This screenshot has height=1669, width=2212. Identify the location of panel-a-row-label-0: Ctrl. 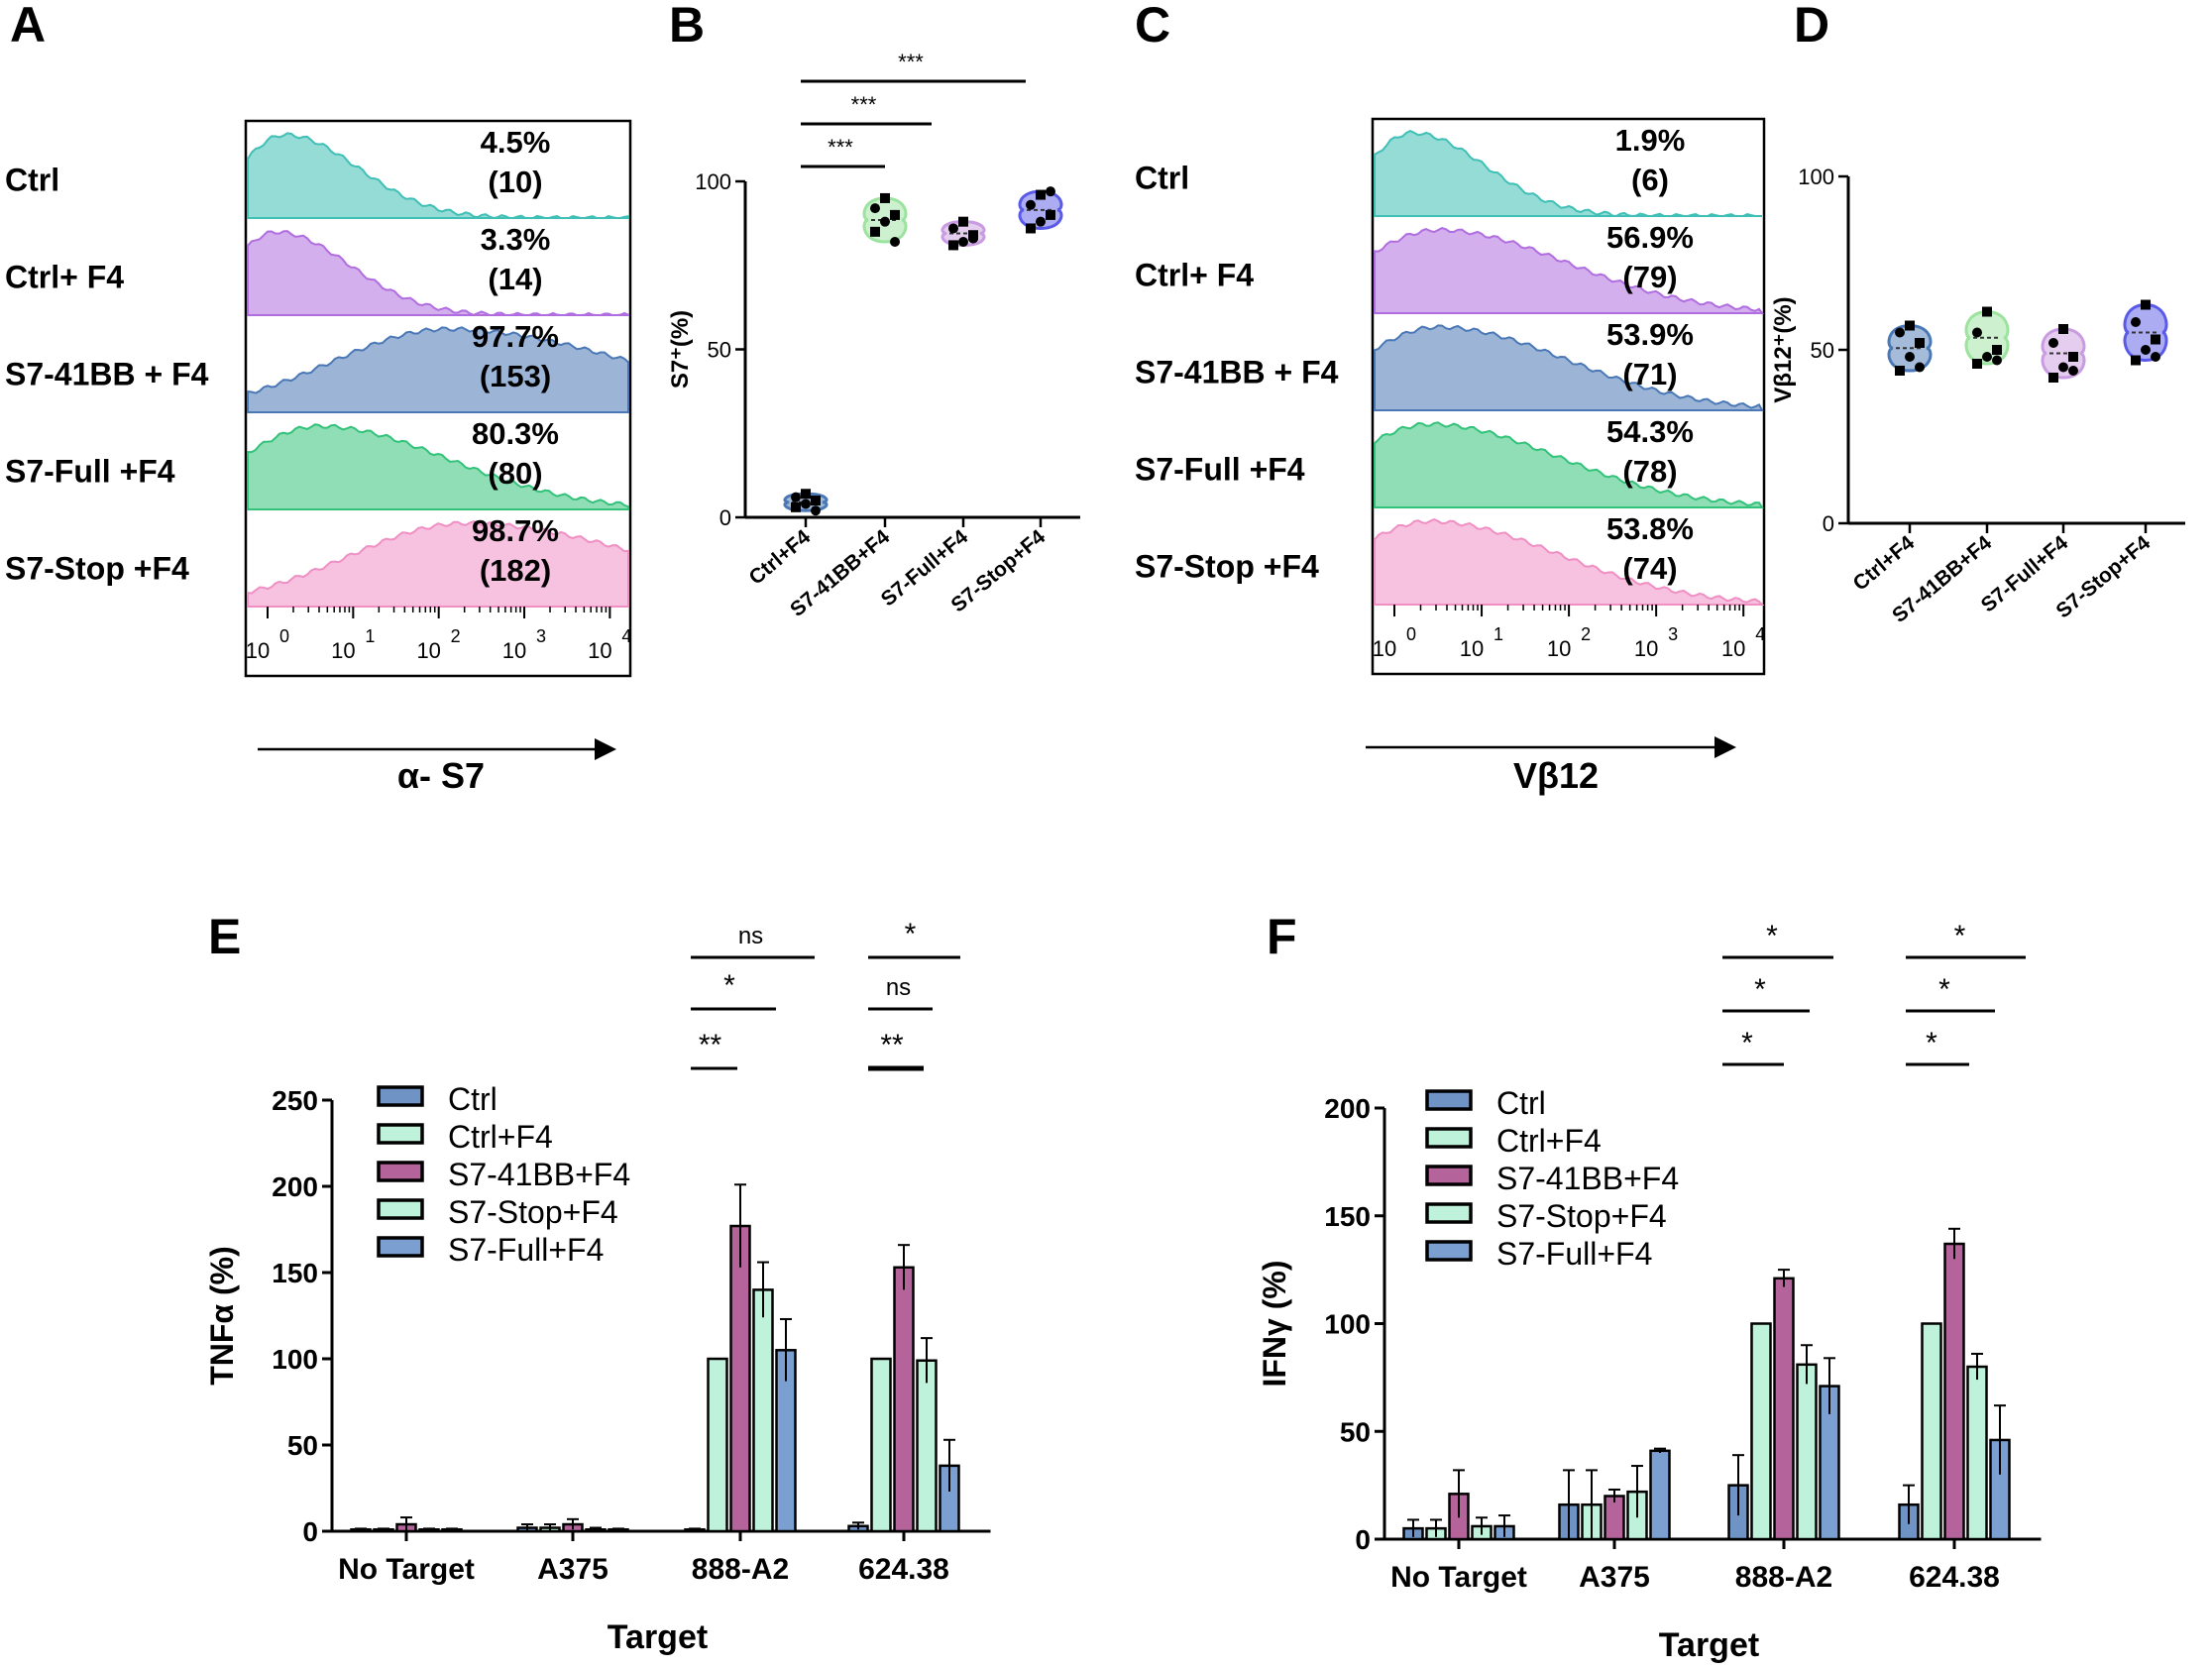
(32, 180).